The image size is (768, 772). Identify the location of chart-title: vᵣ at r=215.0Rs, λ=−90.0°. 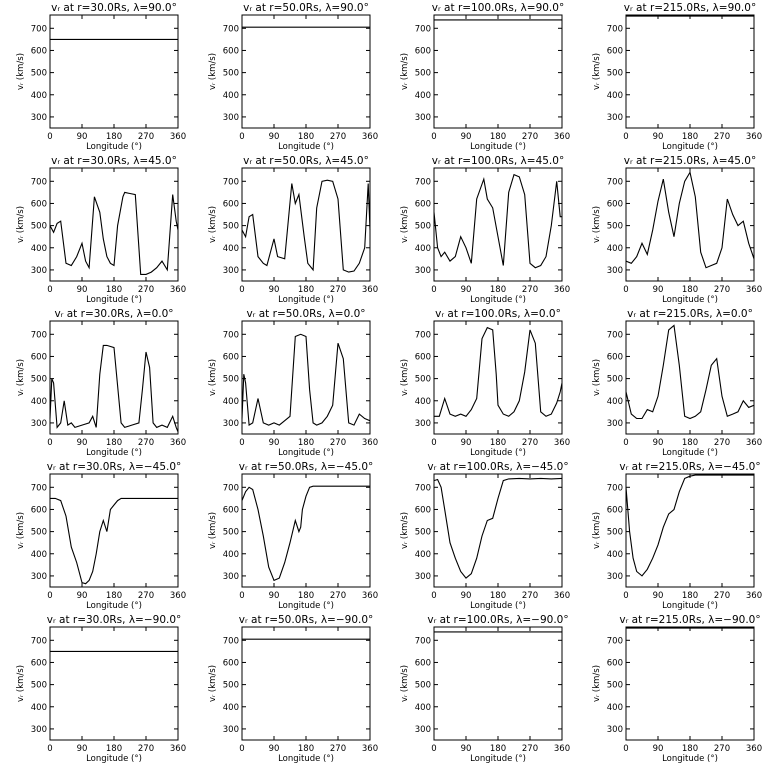
(689, 620).